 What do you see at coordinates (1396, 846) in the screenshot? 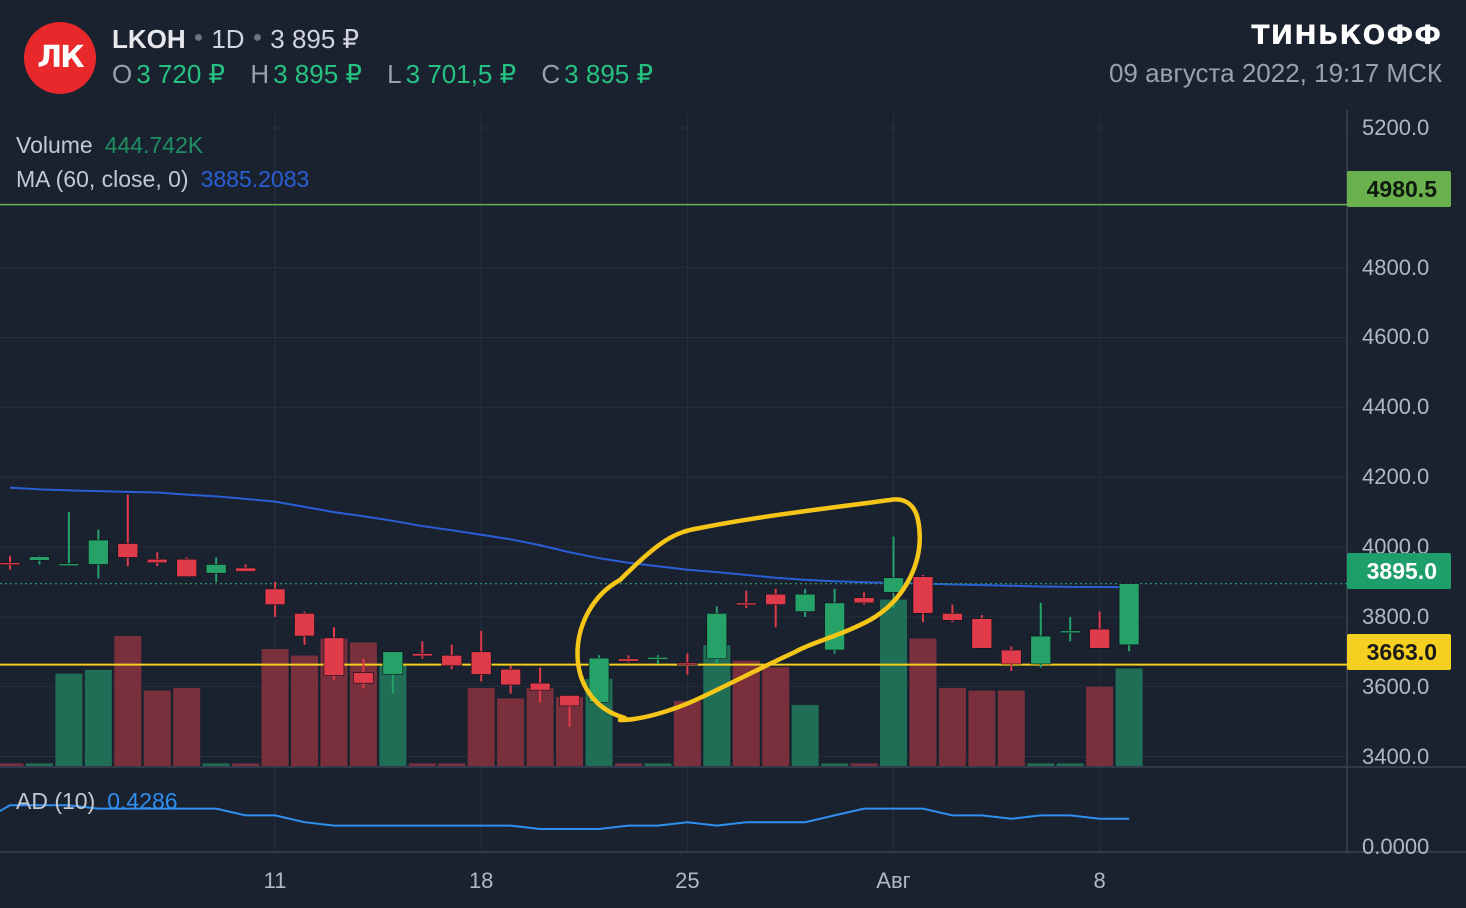
I see `ad-axis-label: 0.0000` at bounding box center [1396, 846].